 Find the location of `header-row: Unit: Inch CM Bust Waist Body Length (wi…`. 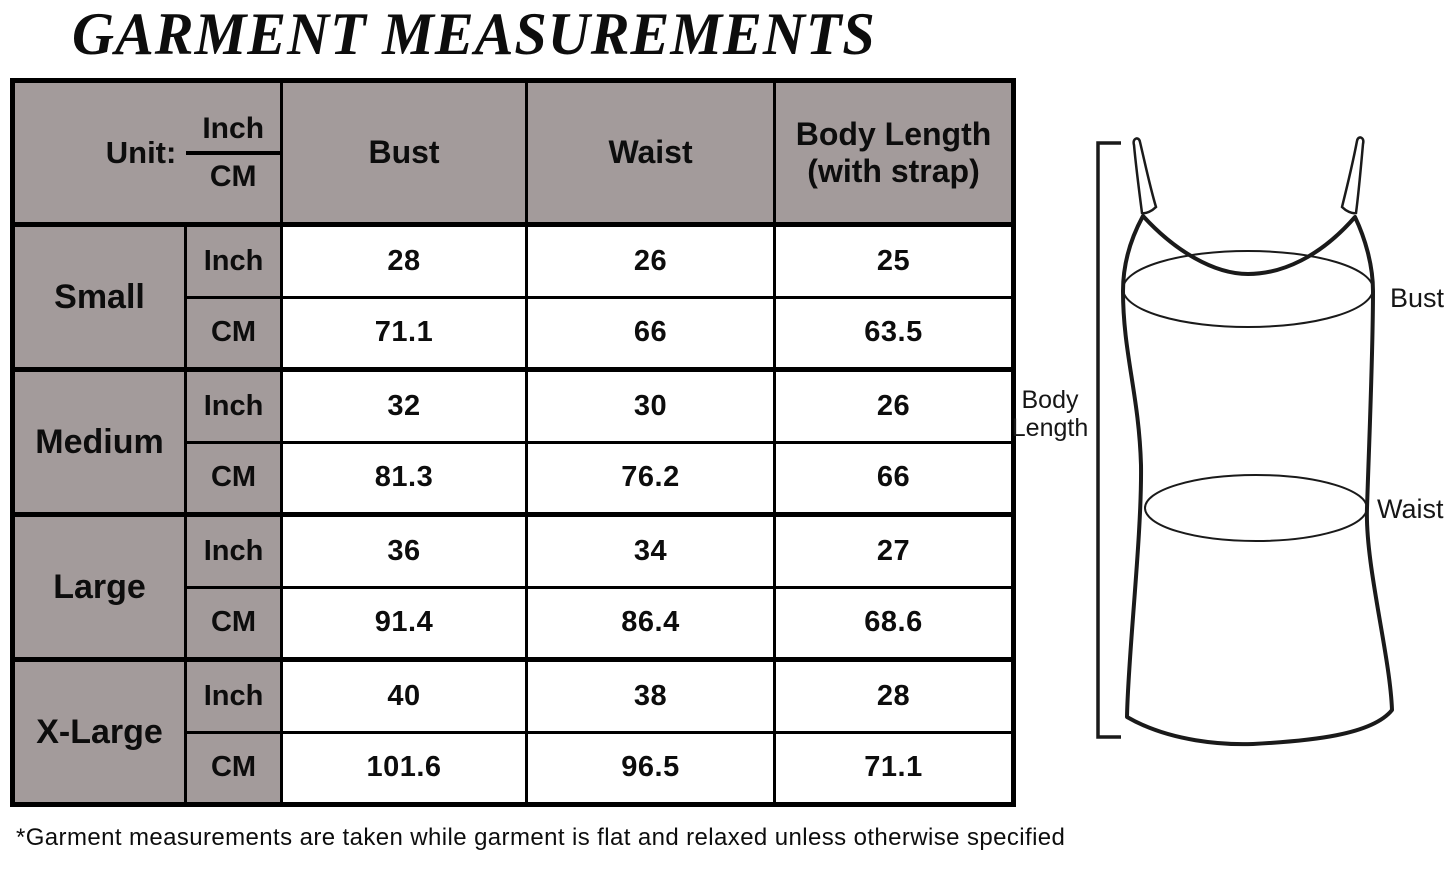

header-row: Unit: Inch CM Bust Waist Body Length (wi… is located at coordinates (513, 153).